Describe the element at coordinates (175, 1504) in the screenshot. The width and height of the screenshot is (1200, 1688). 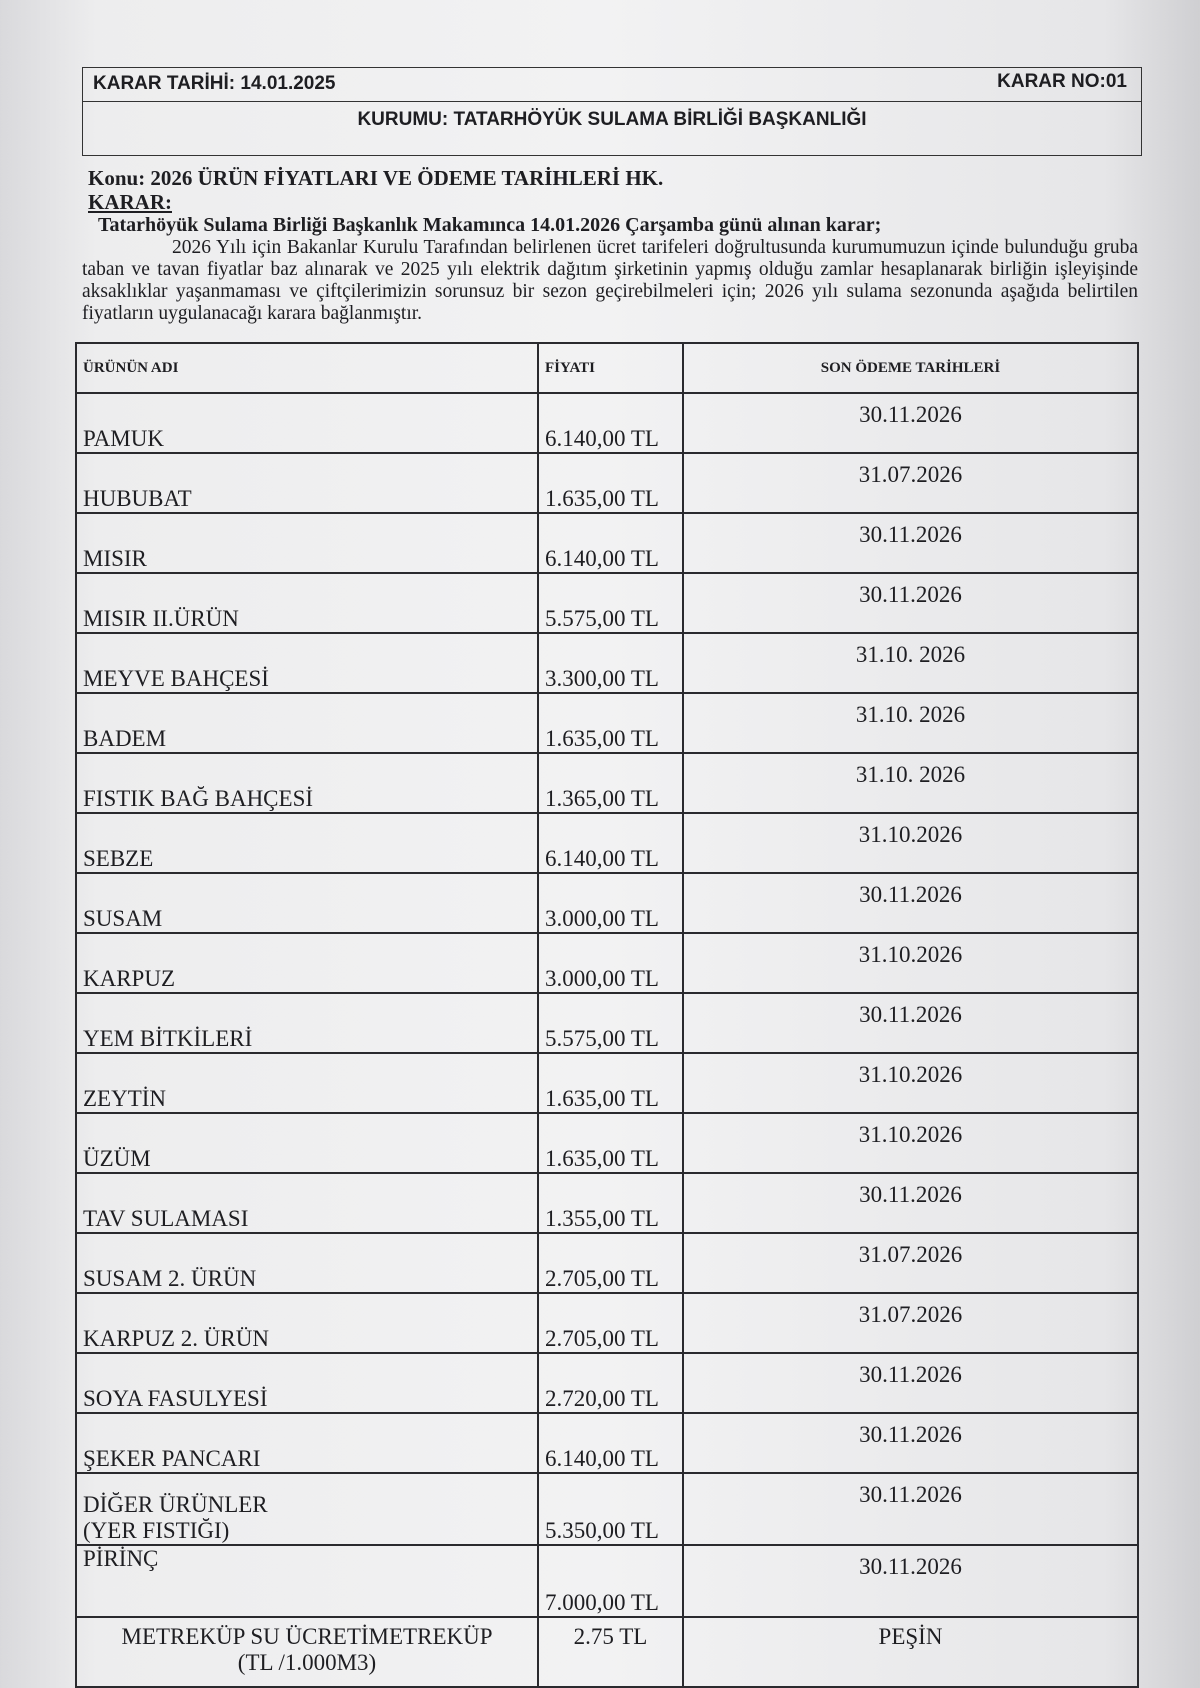
I see `name-line-1: DİĞER ÜRÜNLER` at that location.